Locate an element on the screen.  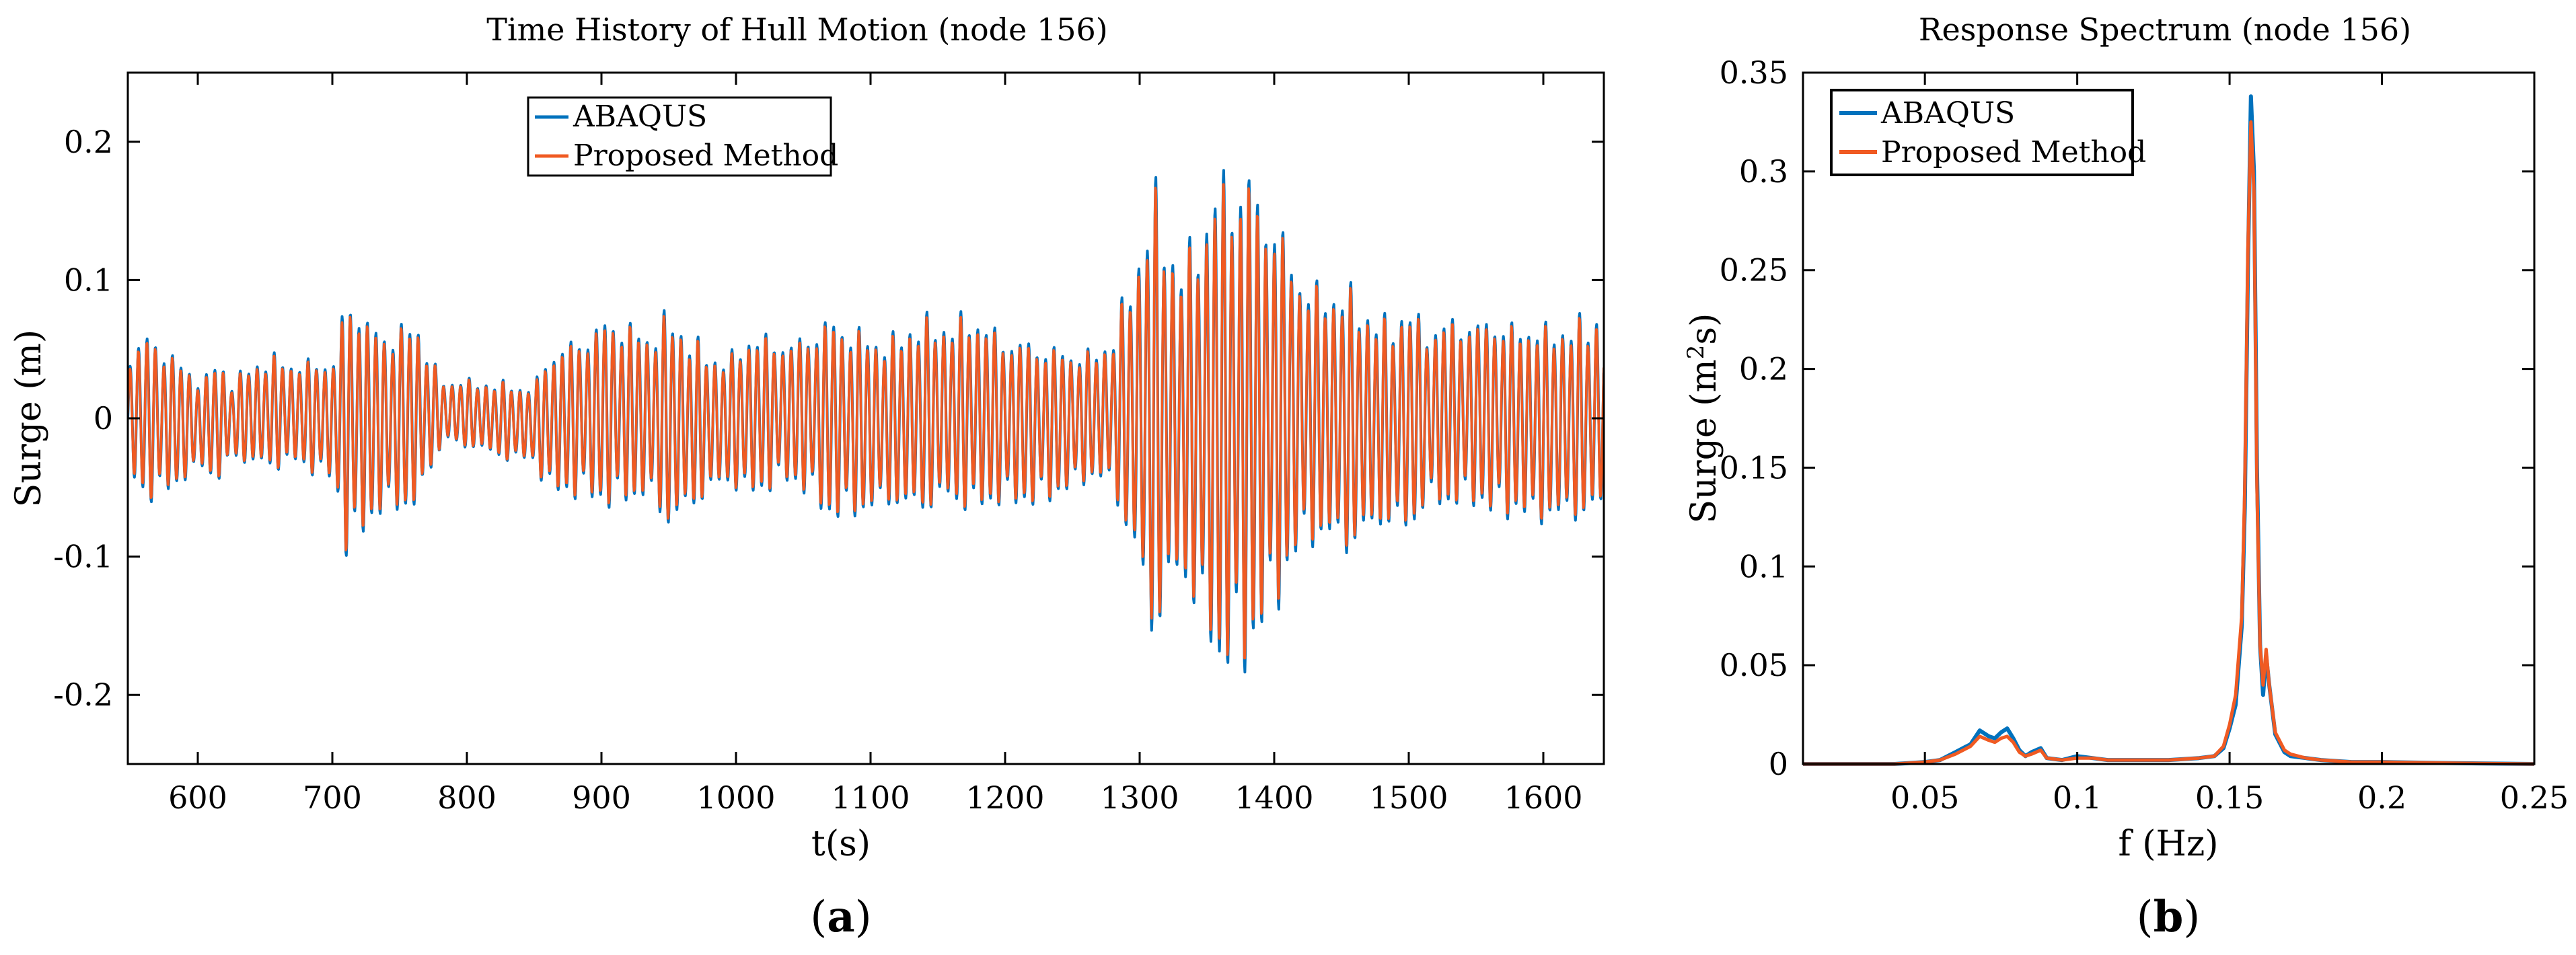
panel-a-label: (a) is located at coordinates (840, 917).